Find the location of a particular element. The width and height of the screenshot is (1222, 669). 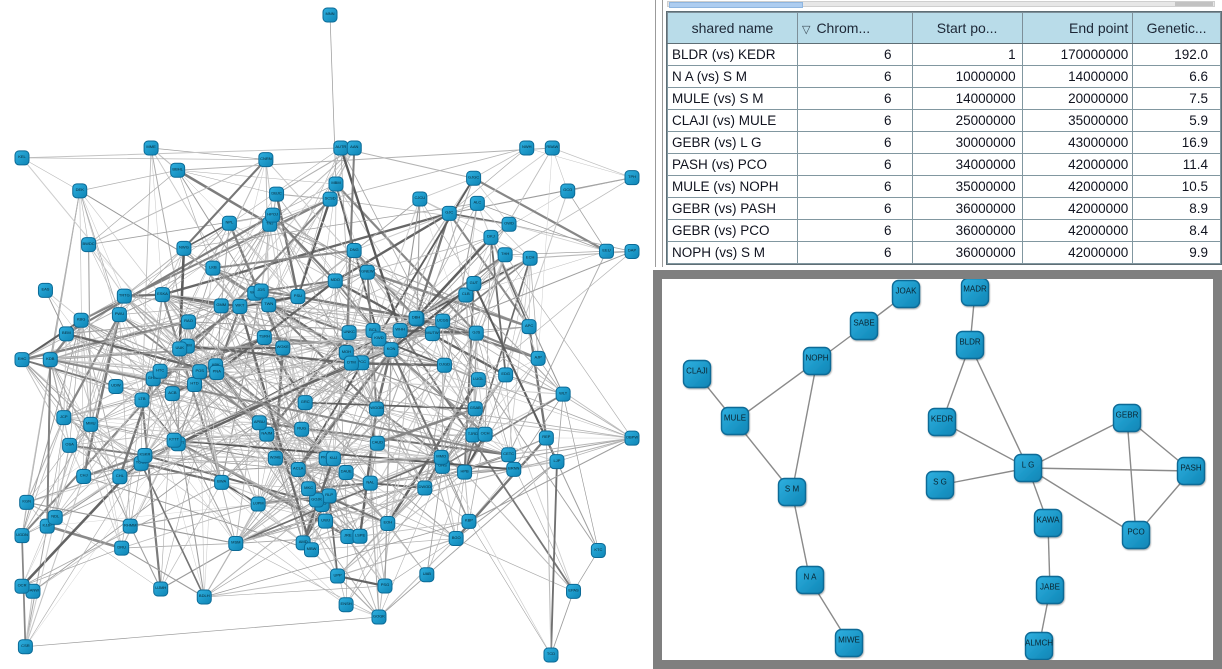

network-node: NDL is located at coordinates (55, 517).